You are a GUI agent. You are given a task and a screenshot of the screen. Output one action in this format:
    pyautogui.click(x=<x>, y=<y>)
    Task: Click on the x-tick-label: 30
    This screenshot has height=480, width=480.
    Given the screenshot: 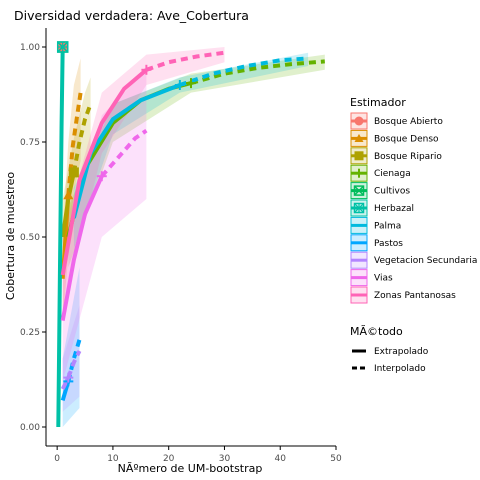 What is the action you would take?
    pyautogui.click(x=225, y=459)
    